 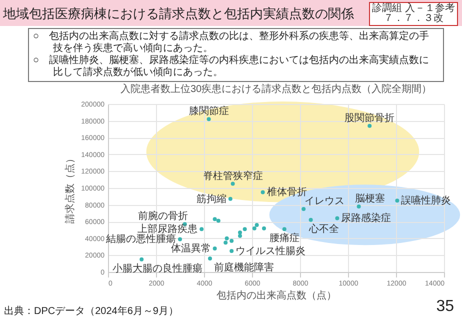 What do you see at coordinates (208, 111) in the screenshot?
I see `annotation: 膝関節症` at bounding box center [208, 111].